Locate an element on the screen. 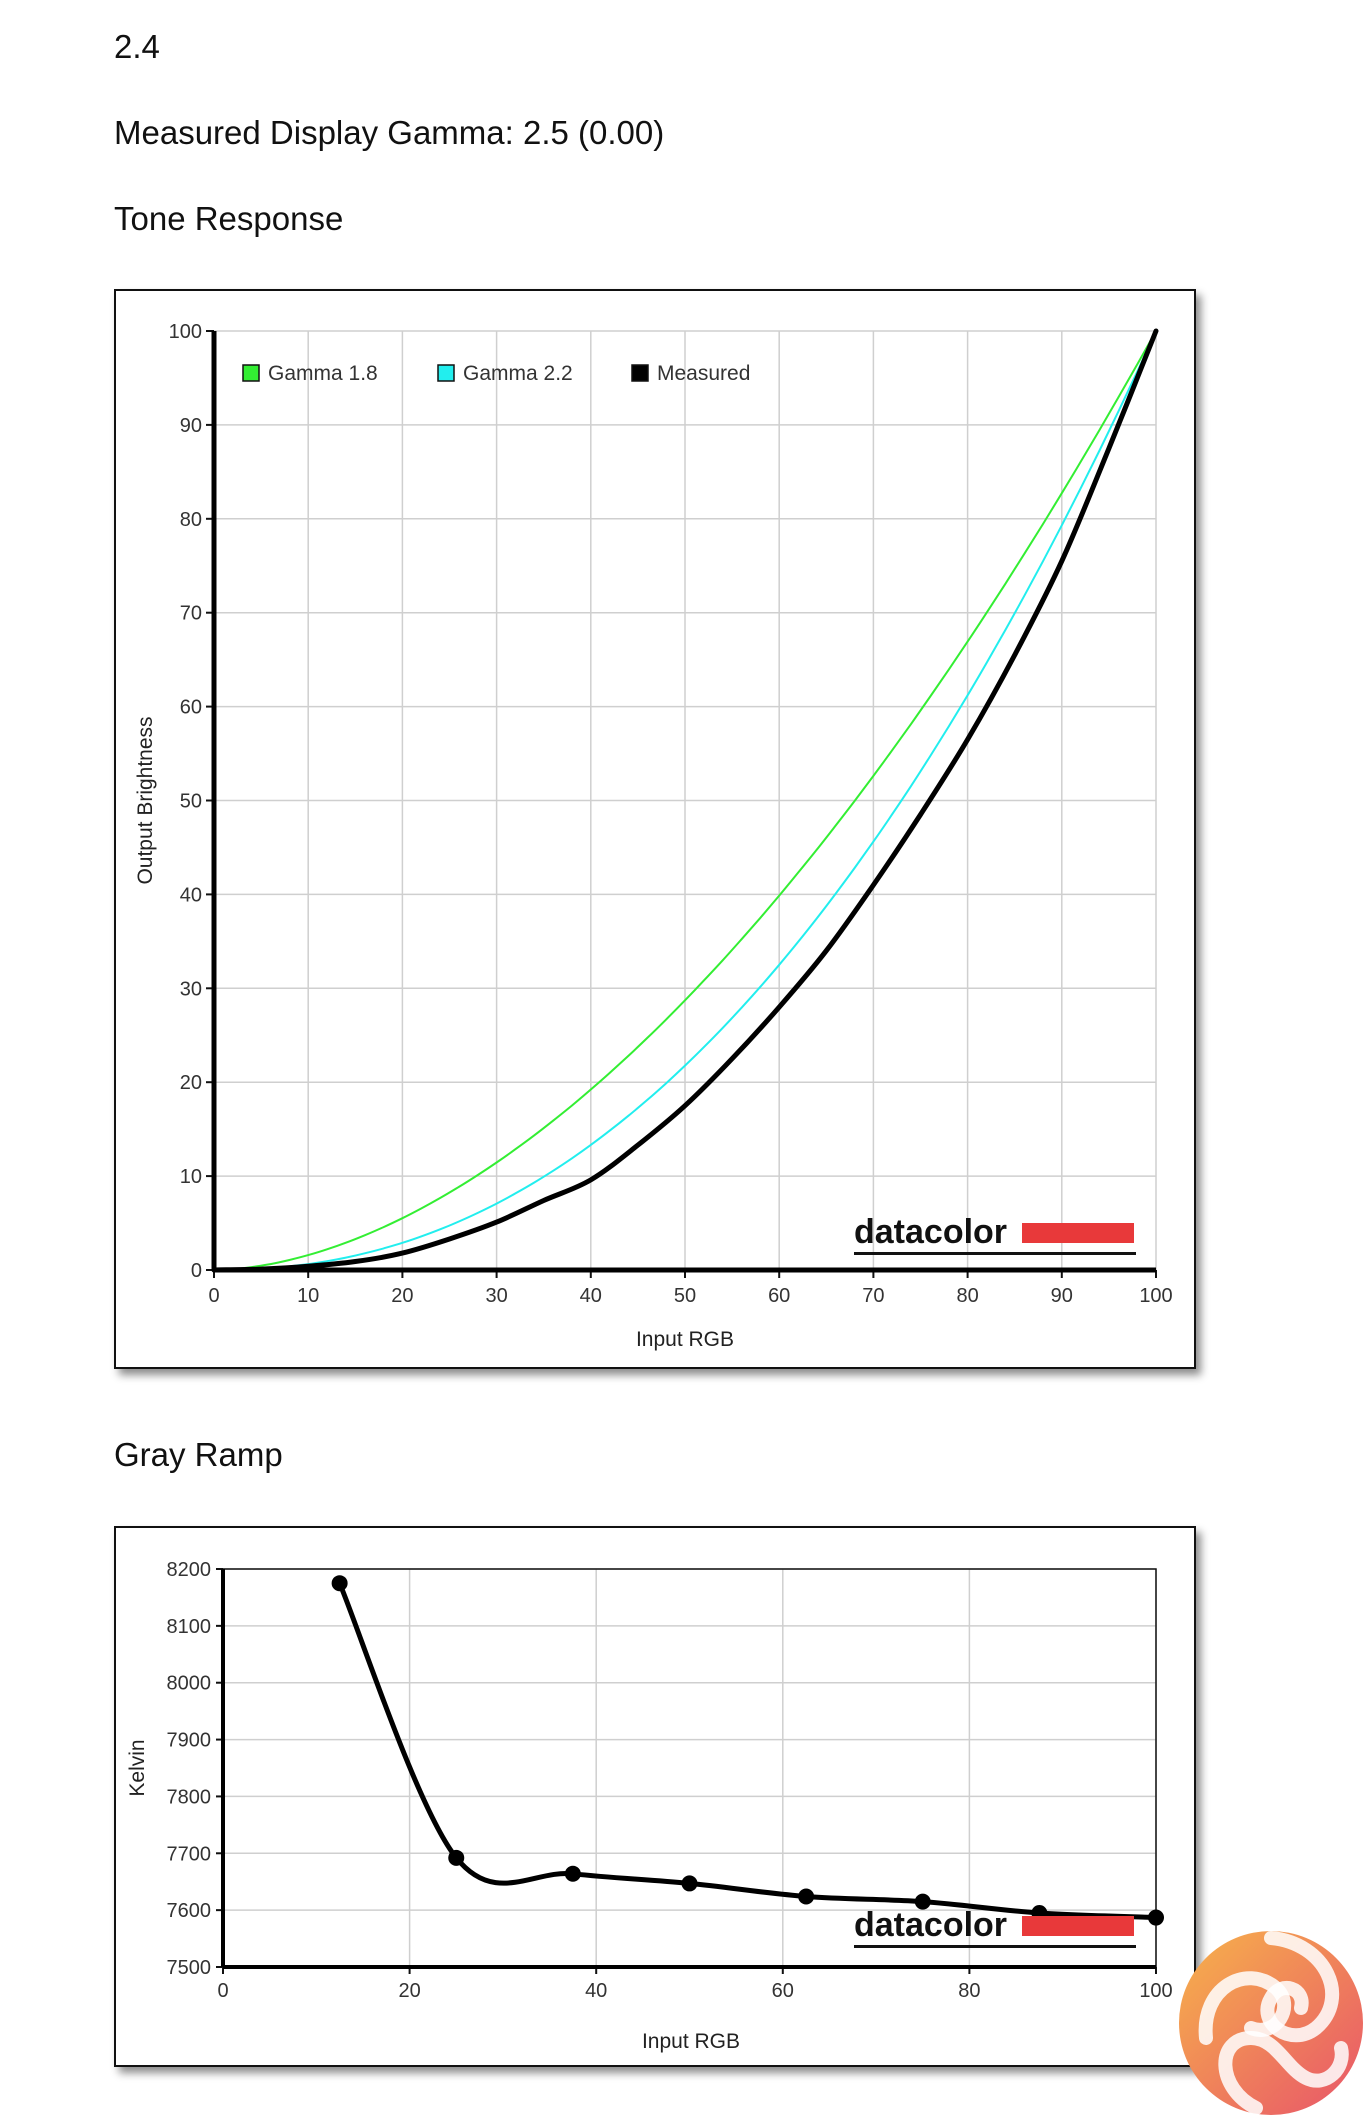 The height and width of the screenshot is (2123, 1365). y-tick-label: 7900 is located at coordinates (189, 1741).